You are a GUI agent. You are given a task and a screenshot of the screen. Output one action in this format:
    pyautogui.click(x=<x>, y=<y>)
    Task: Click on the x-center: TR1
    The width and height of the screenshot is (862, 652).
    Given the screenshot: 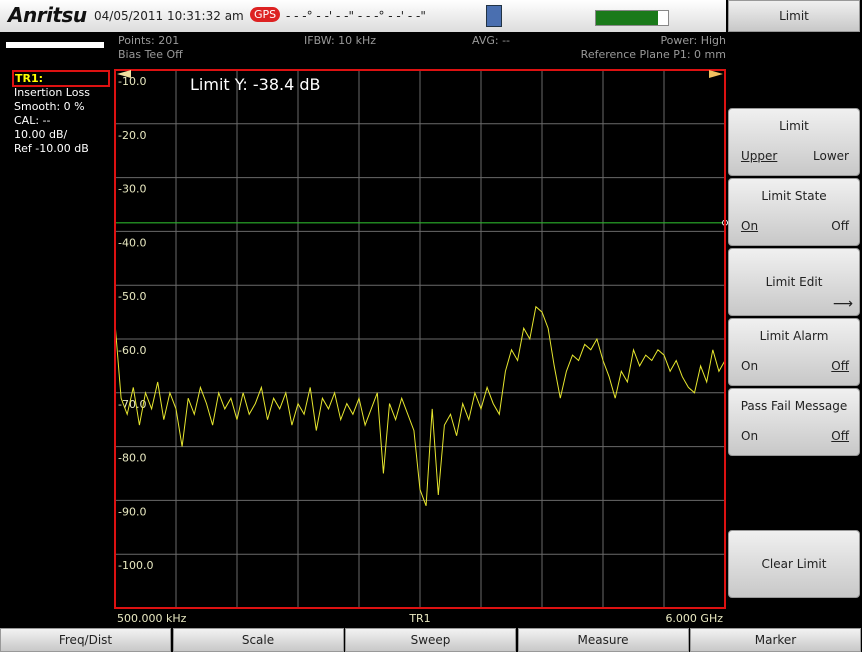 What is the action you would take?
    pyautogui.click(x=419, y=618)
    